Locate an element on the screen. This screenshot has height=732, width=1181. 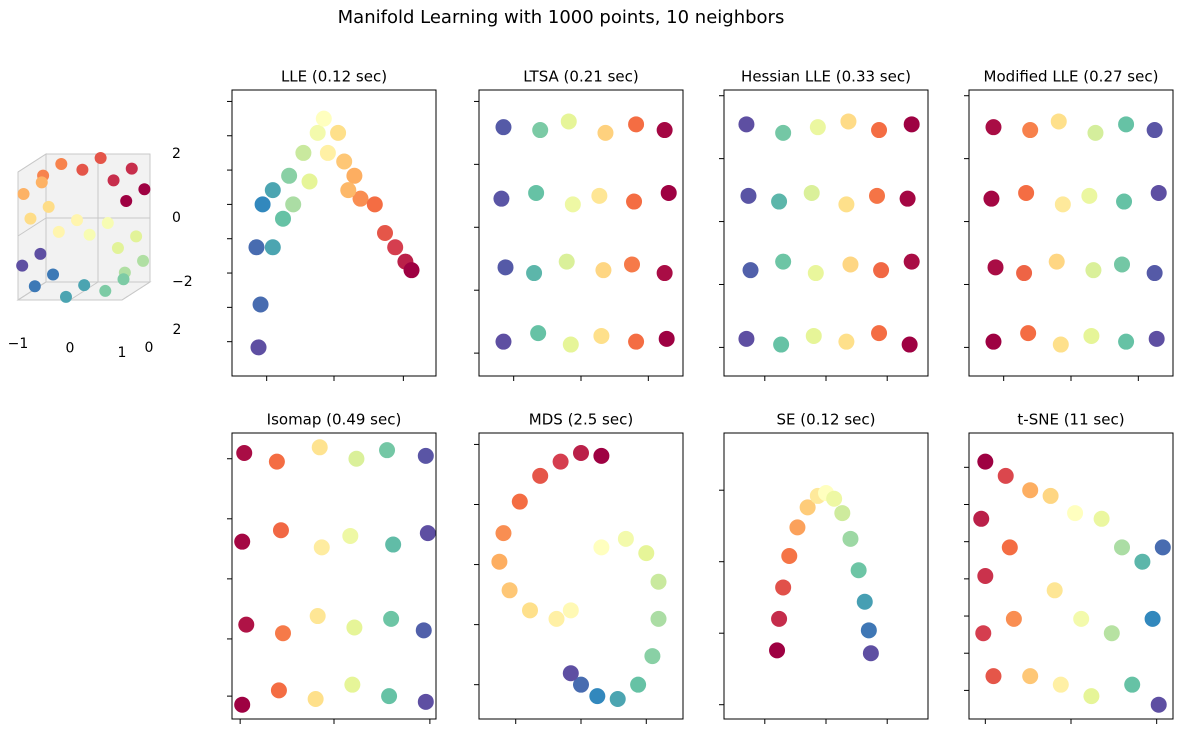
z-tick-label: −2 is located at coordinates (182, 282).